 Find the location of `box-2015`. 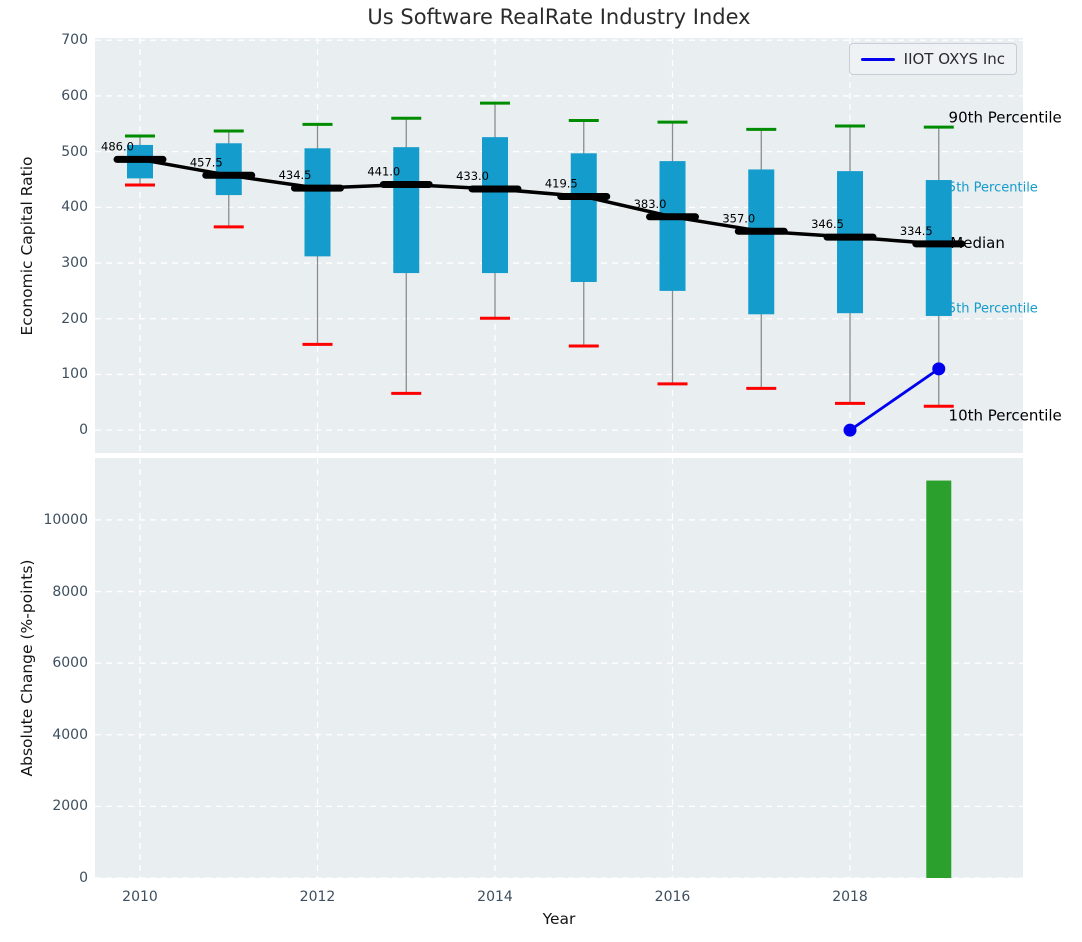

box-2015 is located at coordinates (583, 217).